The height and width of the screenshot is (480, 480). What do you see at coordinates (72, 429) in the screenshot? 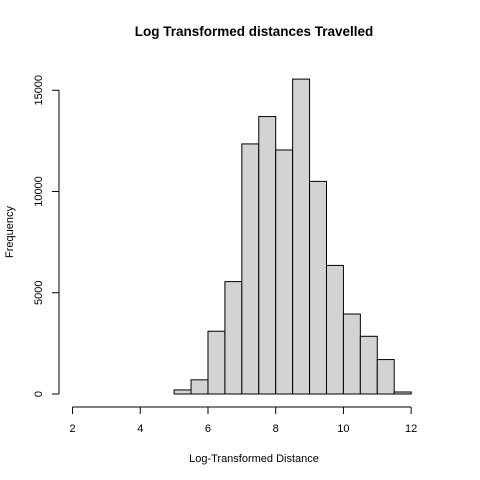
I see `x-tick-label: 2` at bounding box center [72, 429].